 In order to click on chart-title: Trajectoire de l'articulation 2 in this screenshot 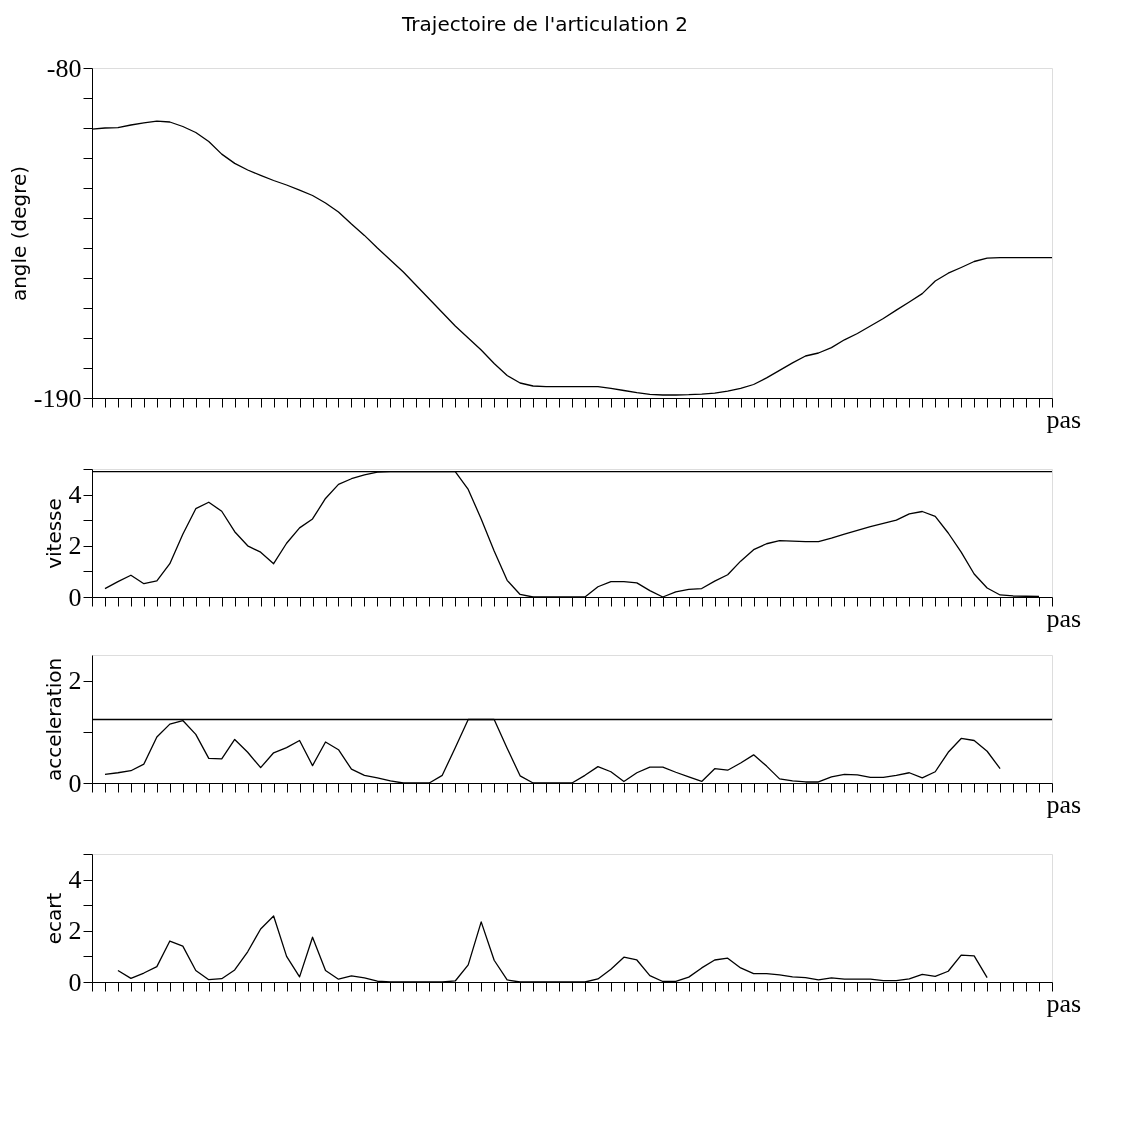, I will do `click(544, 23)`.